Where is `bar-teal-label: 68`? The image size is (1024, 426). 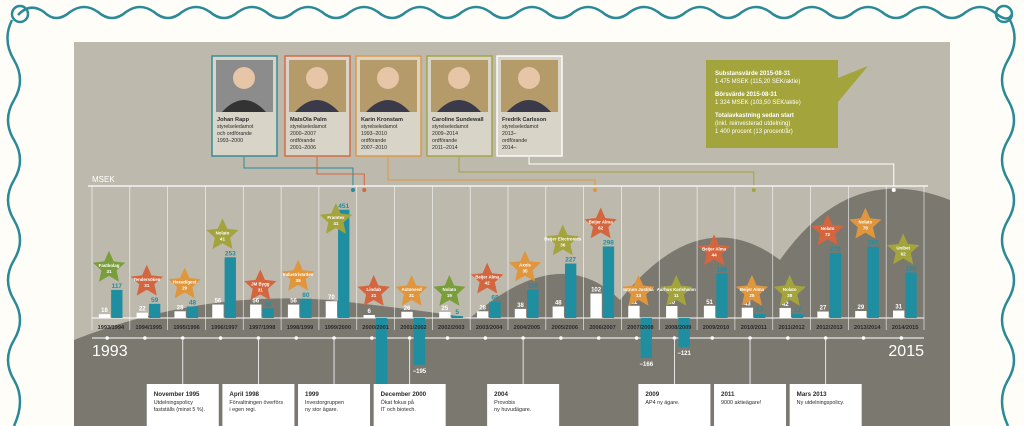 bar-teal-label: 68 is located at coordinates (495, 298).